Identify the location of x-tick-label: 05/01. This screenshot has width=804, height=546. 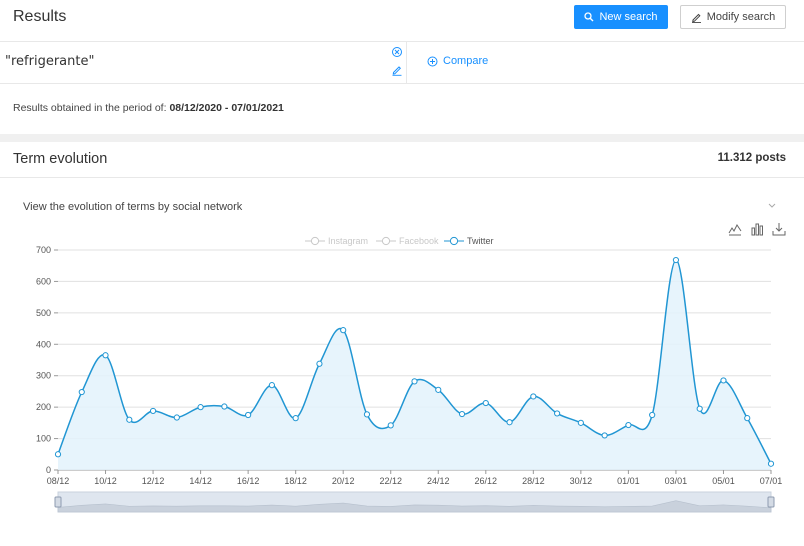
(723, 481).